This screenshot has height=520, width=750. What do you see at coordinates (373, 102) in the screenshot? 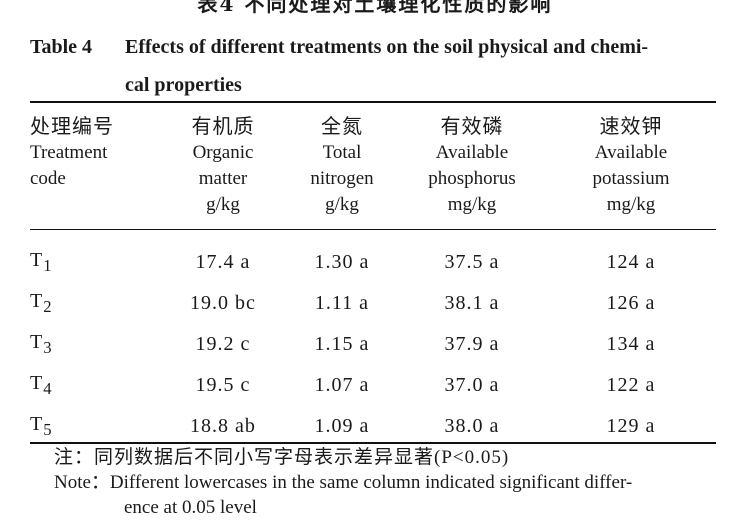
I see `table-top-rule` at bounding box center [373, 102].